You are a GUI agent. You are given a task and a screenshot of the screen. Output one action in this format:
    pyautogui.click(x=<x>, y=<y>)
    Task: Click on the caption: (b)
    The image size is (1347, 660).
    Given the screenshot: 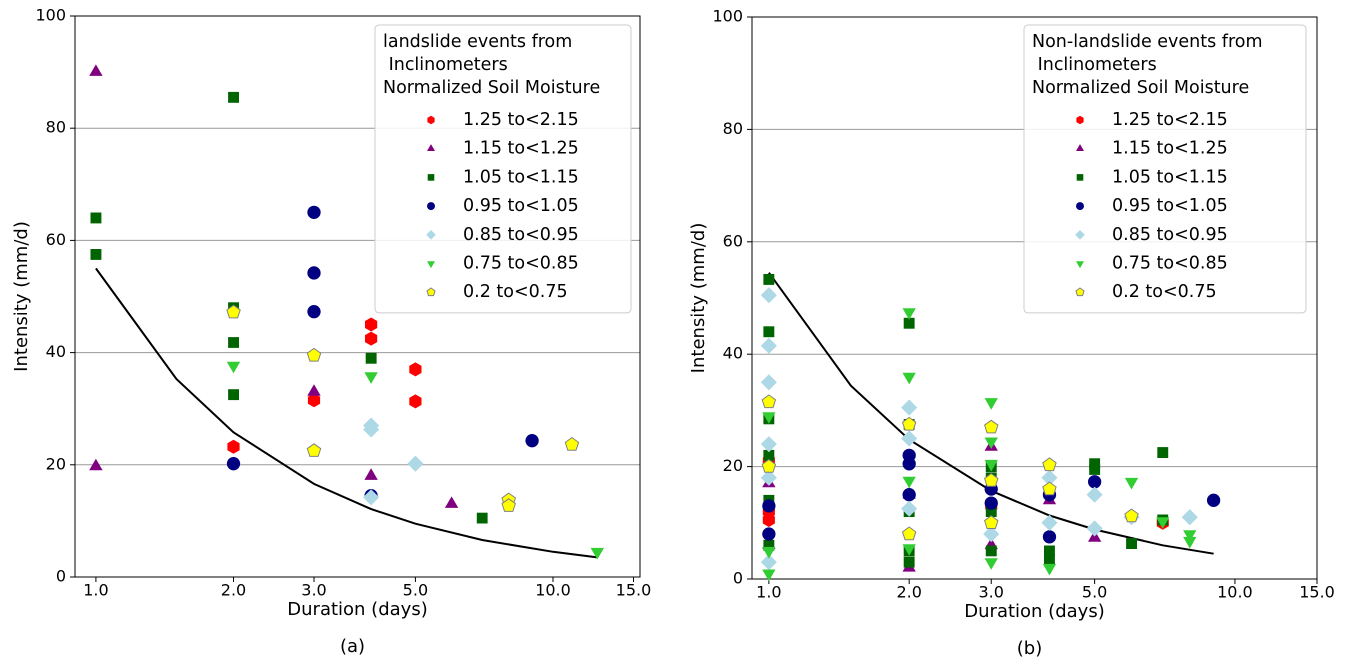 What is the action you would take?
    pyautogui.click(x=1029, y=648)
    